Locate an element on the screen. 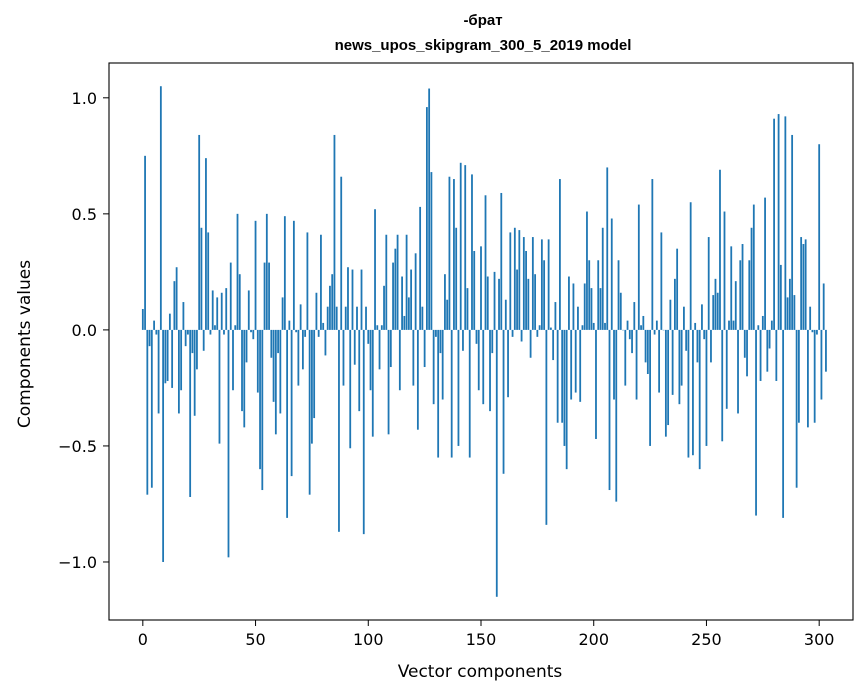 The height and width of the screenshot is (696, 867). x-axis-ticks: 0 50 100 150 200 250 300 is located at coordinates (486, 634).